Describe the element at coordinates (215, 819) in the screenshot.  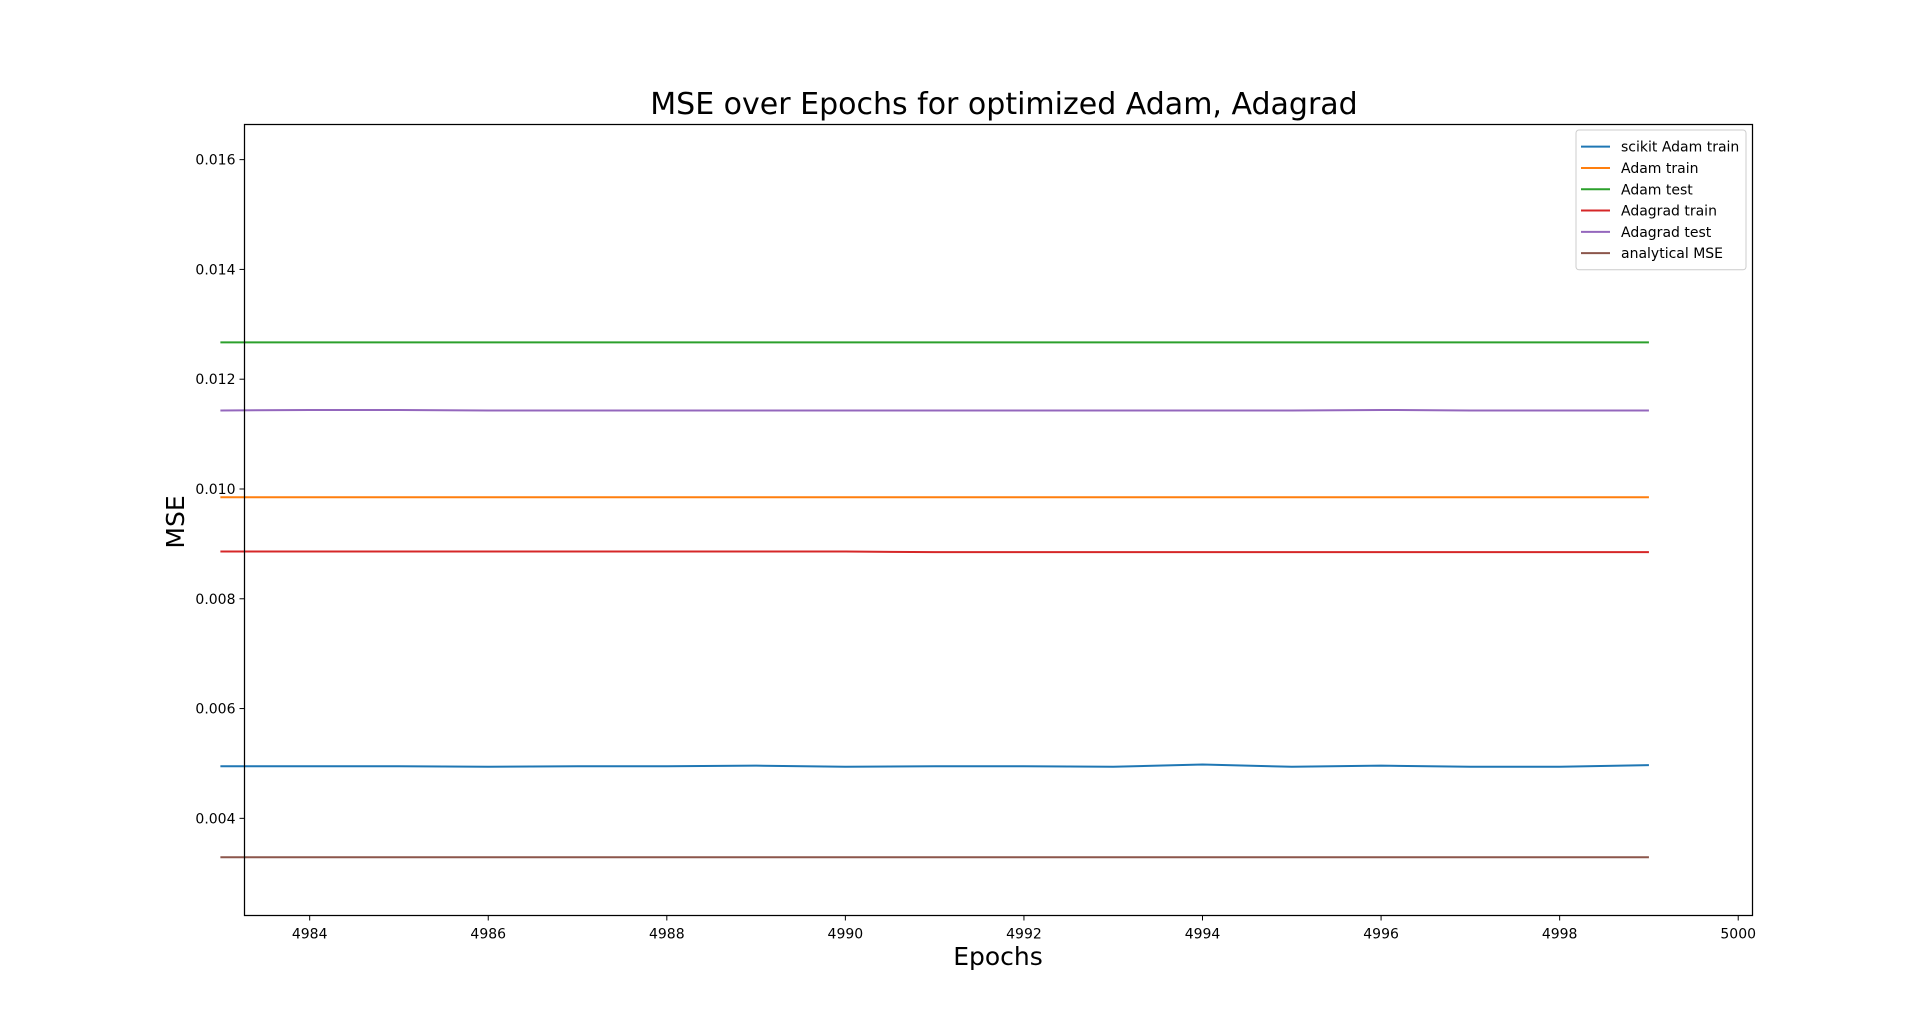
I see `y-tick-label: 0.004` at that location.